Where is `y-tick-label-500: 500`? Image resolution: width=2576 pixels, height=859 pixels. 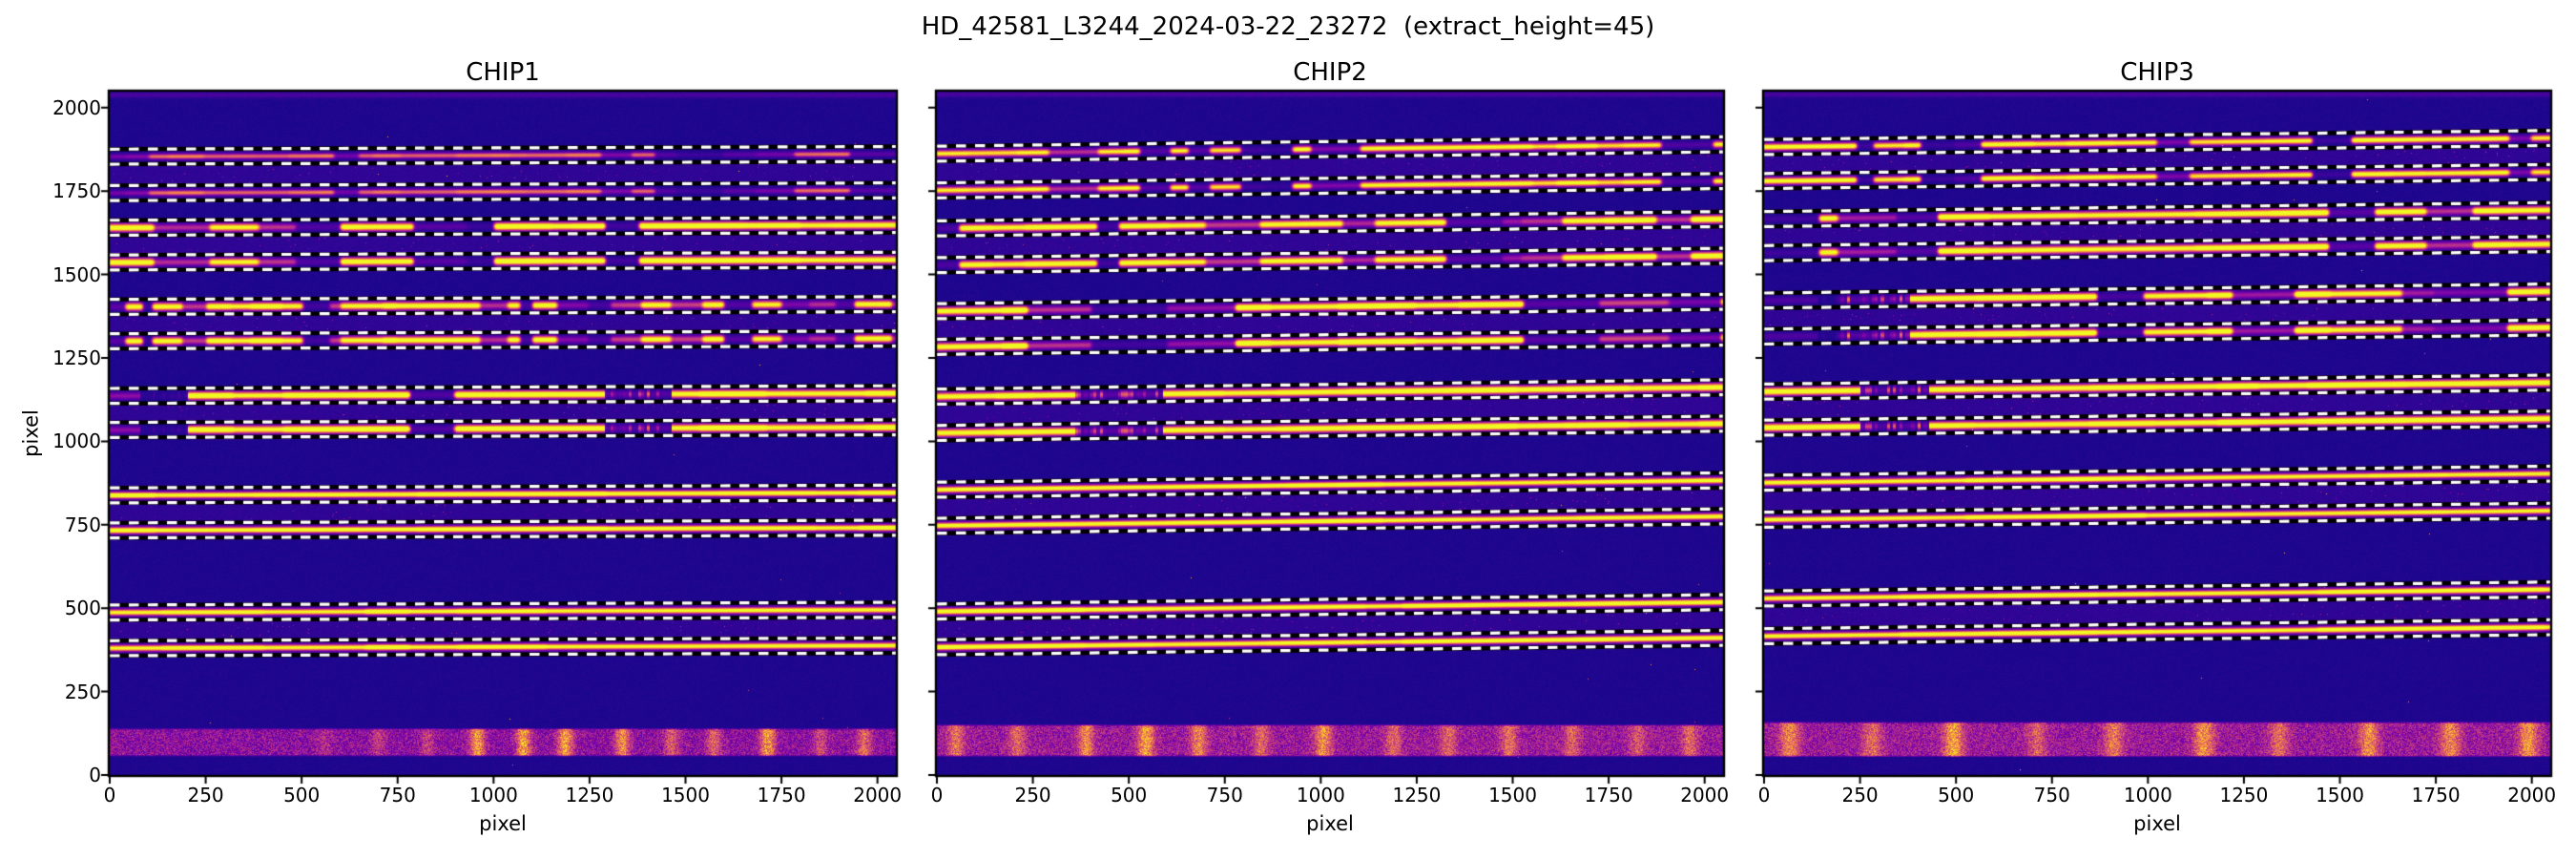
y-tick-label-500: 500 is located at coordinates (82, 608).